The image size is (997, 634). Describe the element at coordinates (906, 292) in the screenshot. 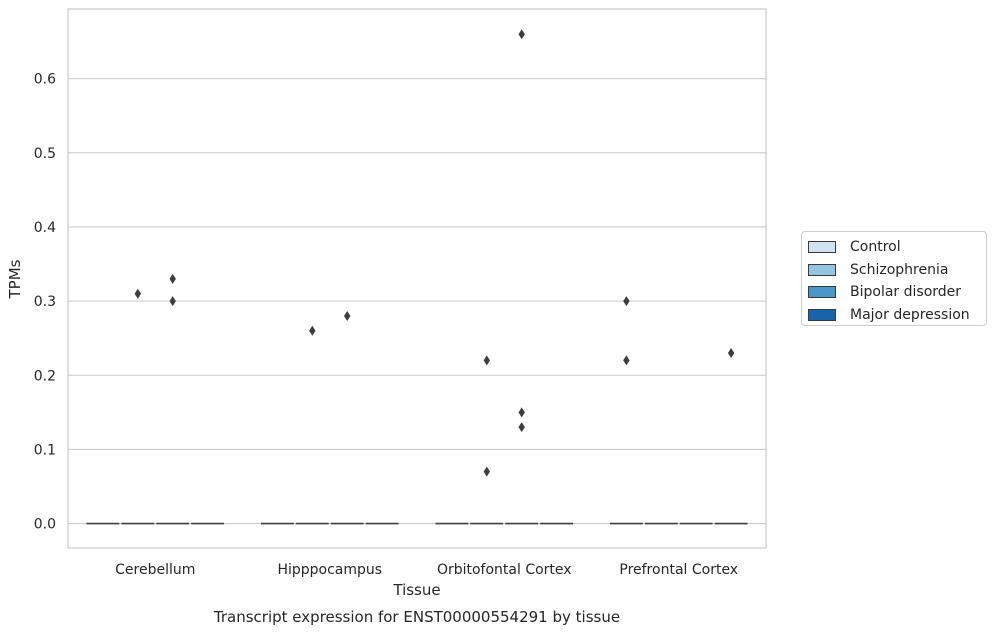

I see `legend-label: Bipolar disorder` at that location.